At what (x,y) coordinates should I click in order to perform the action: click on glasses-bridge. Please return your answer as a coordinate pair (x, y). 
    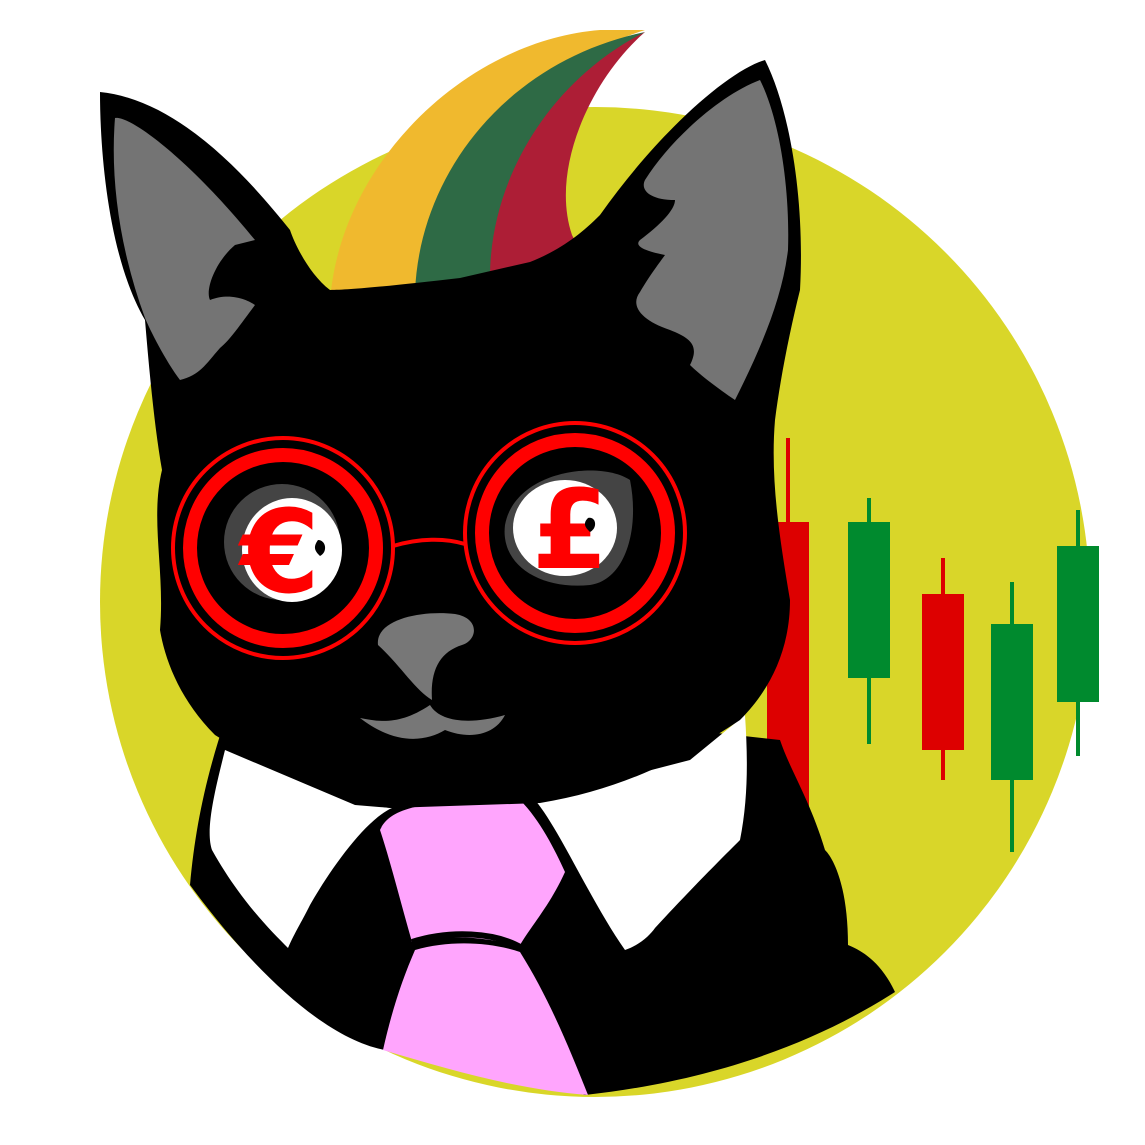
    Looking at the image, I should click on (429, 542).